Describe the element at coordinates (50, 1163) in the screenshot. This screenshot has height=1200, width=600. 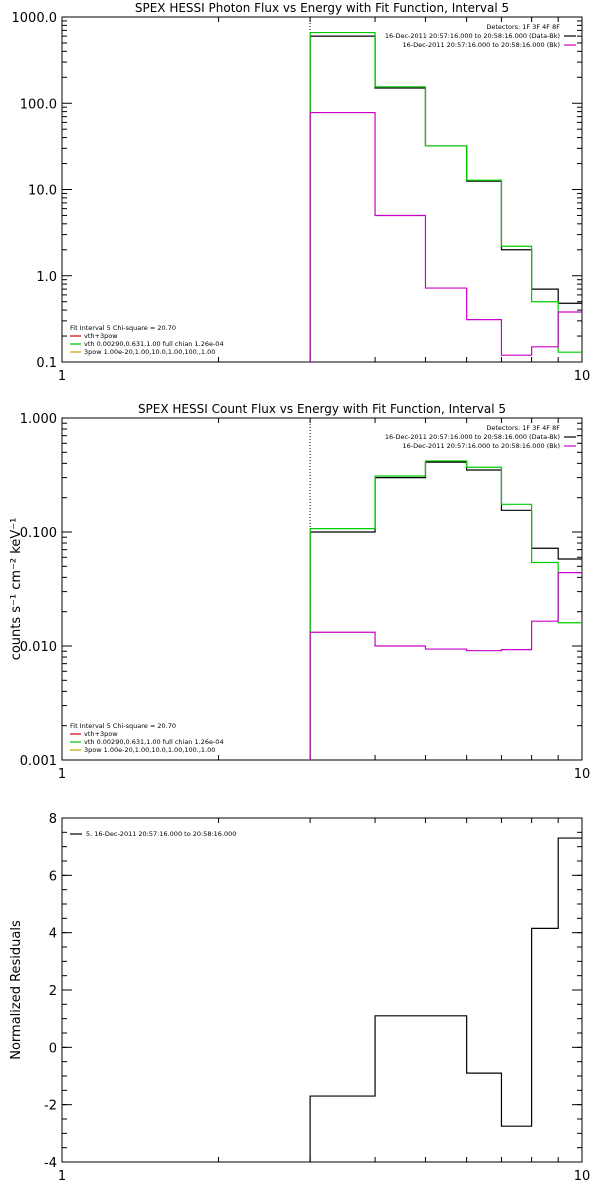
I see `y-tick-label: -4` at that location.